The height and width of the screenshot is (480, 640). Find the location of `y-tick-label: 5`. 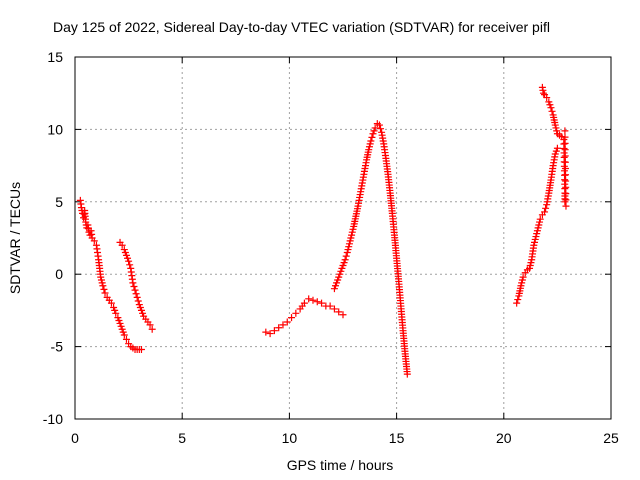

y-tick-label: 5 is located at coordinates (59, 202).